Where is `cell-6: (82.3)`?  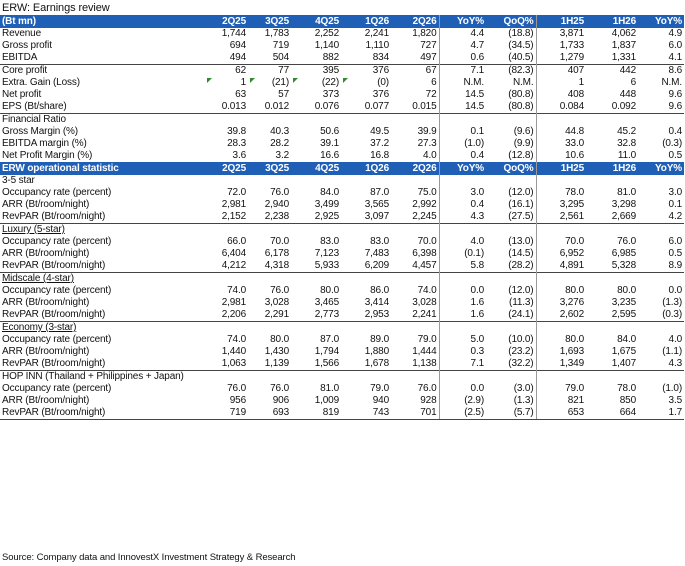 cell-6: (82.3) is located at coordinates (511, 70).